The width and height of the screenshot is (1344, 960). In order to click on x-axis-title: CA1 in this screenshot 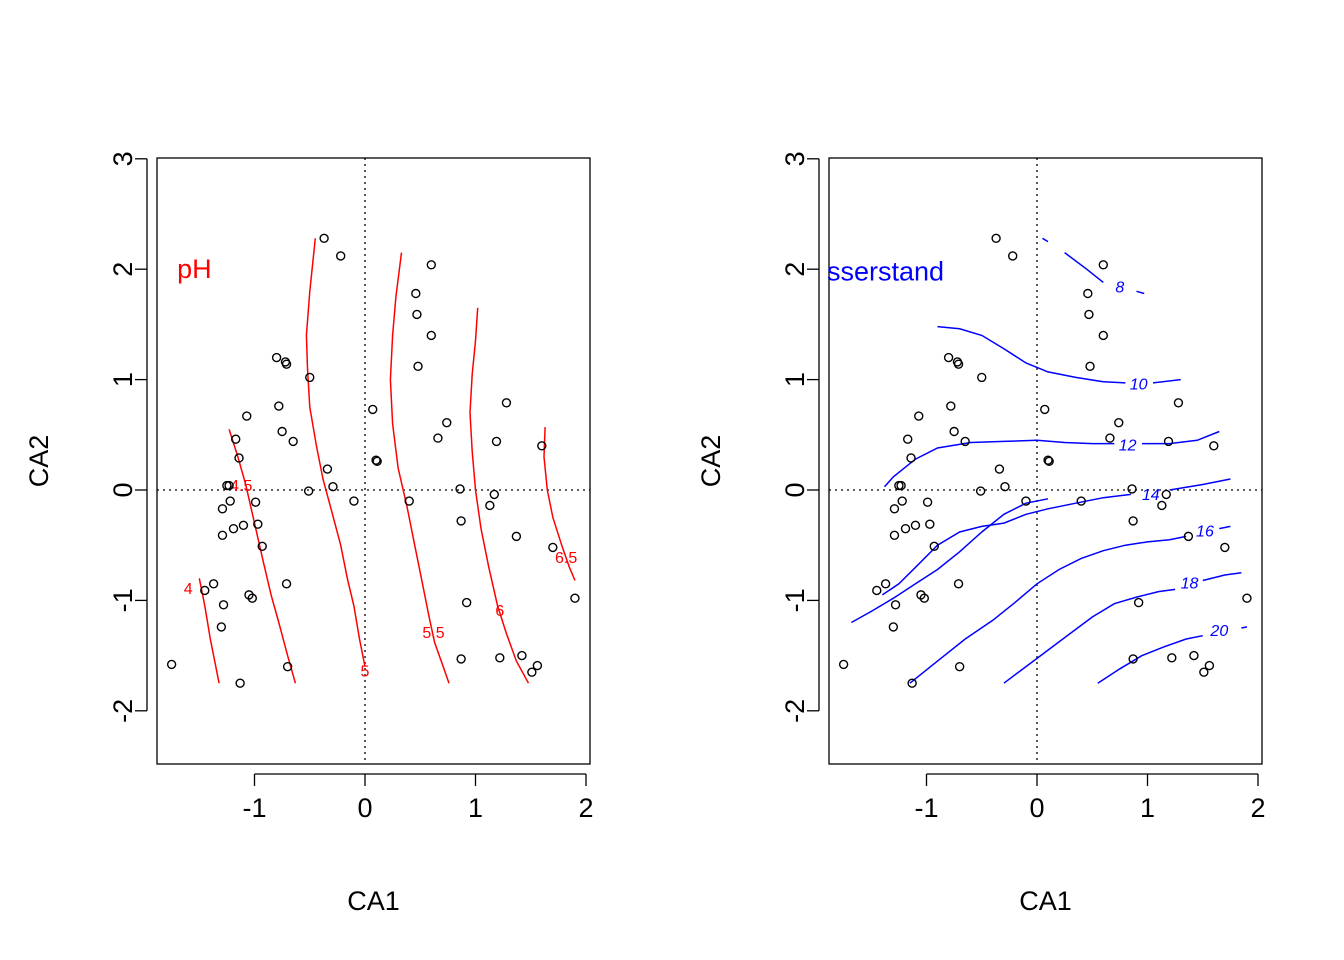, I will do `click(1045, 901)`.